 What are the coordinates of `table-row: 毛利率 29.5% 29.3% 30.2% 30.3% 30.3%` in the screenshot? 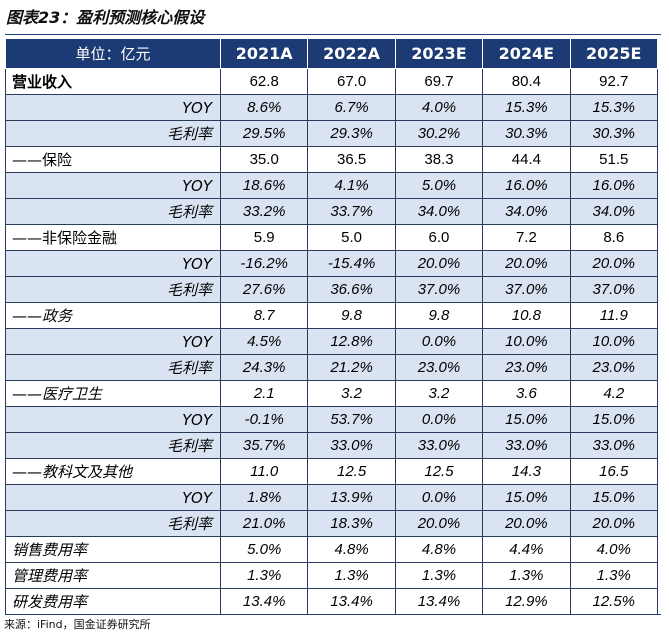 It's located at (331, 133).